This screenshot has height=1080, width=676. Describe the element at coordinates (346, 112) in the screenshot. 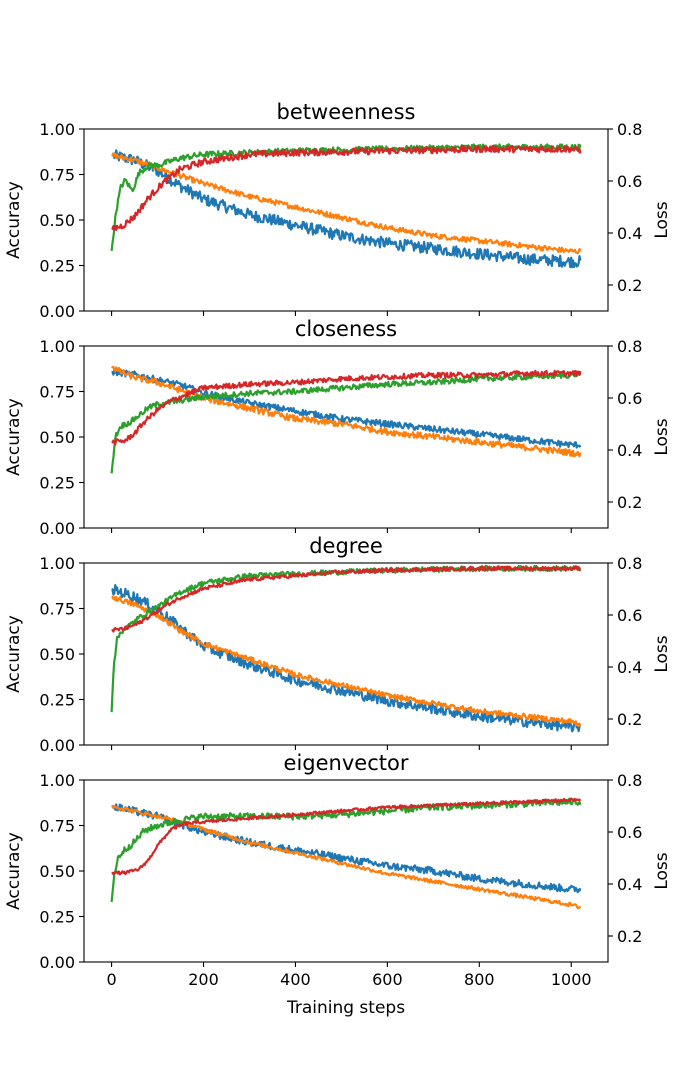

I see `panel-title: betweenness` at that location.